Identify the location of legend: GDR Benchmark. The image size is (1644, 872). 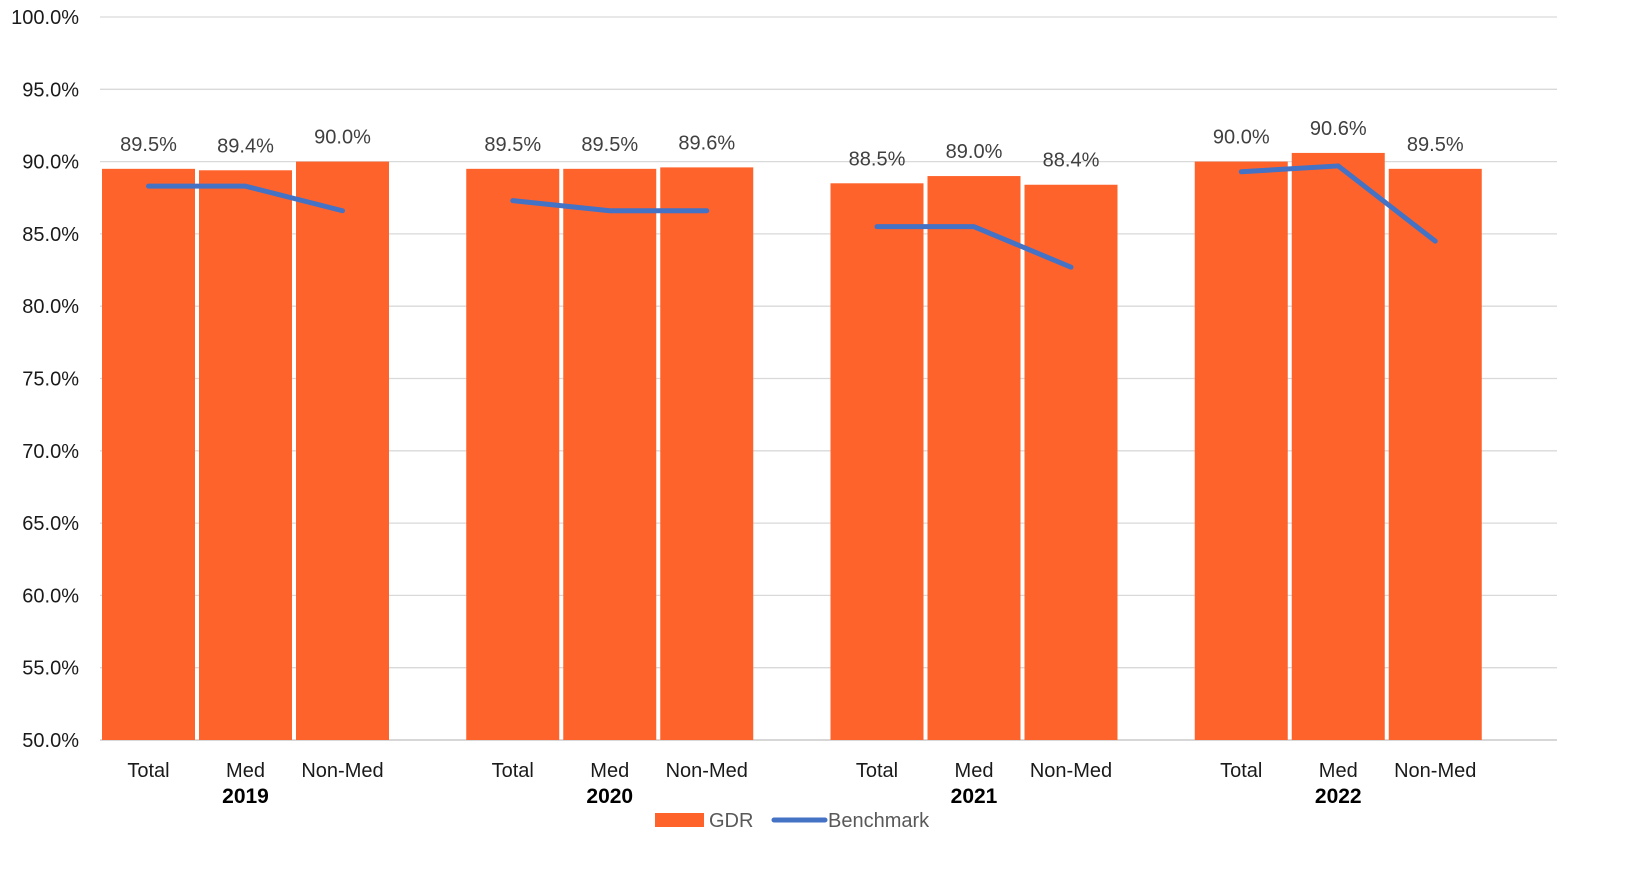
(792, 821).